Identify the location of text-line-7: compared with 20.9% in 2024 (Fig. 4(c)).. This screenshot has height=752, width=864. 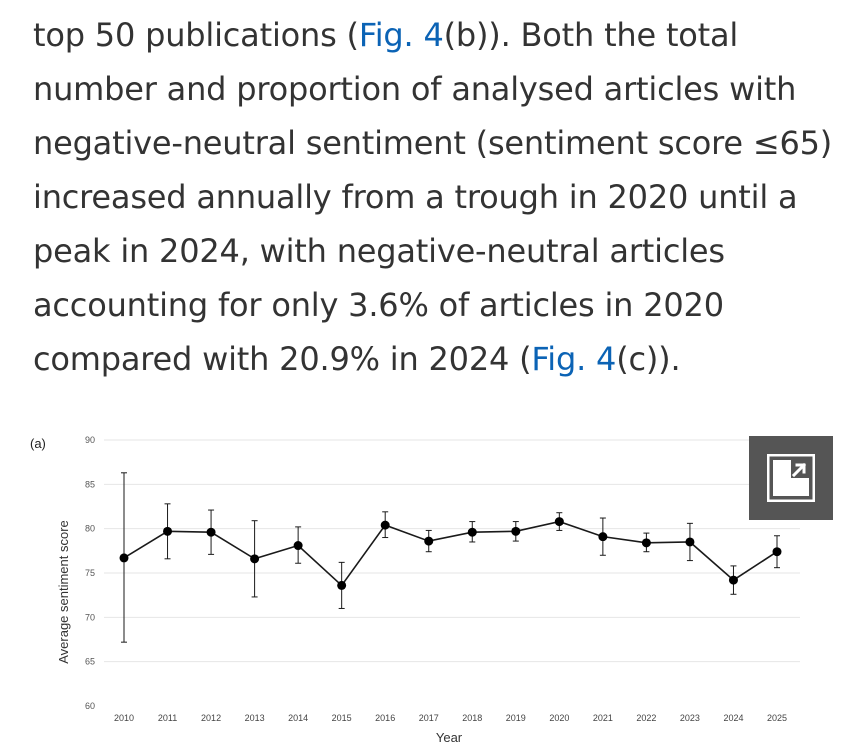
(433, 359).